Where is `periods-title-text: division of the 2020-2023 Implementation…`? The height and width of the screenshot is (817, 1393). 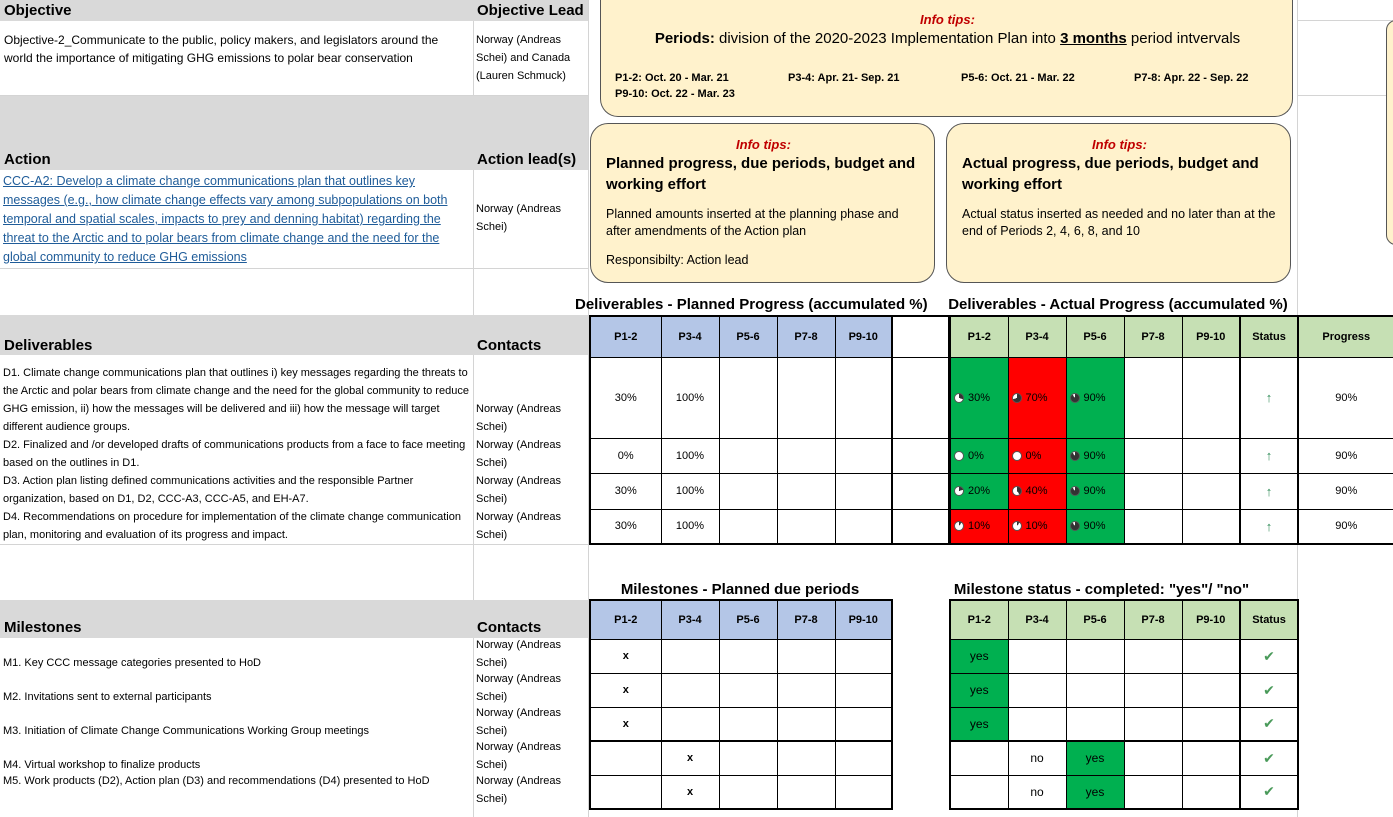 periods-title-text: division of the 2020-2023 Implementation… is located at coordinates (887, 38).